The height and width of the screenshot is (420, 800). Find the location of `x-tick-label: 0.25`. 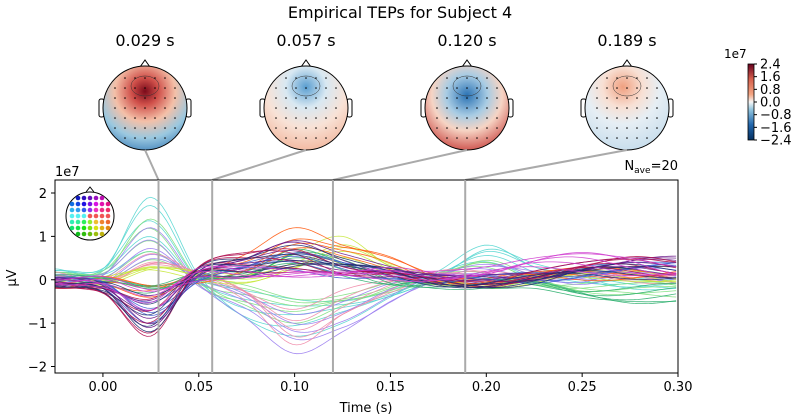

x-tick-label: 0.25 is located at coordinates (582, 387).